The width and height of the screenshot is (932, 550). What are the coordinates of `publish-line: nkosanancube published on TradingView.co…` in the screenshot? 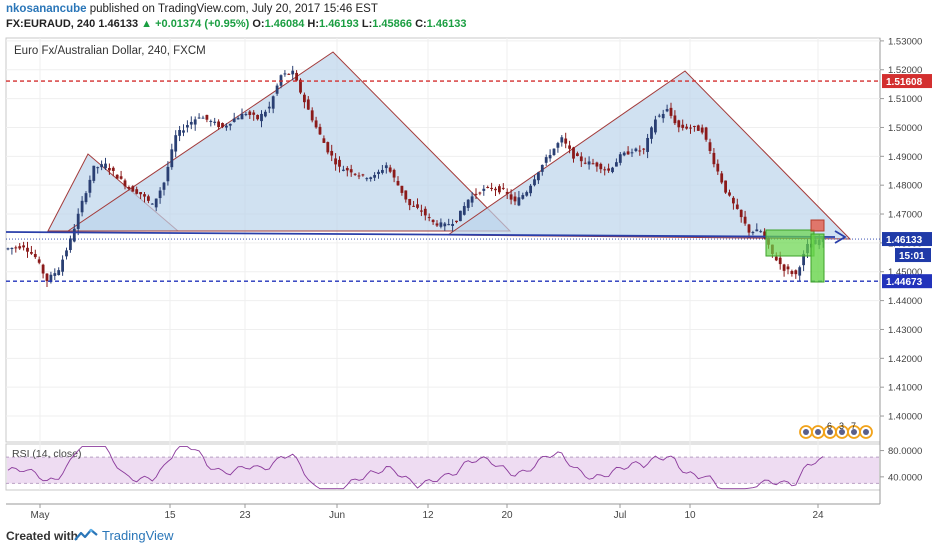 It's located at (192, 9).